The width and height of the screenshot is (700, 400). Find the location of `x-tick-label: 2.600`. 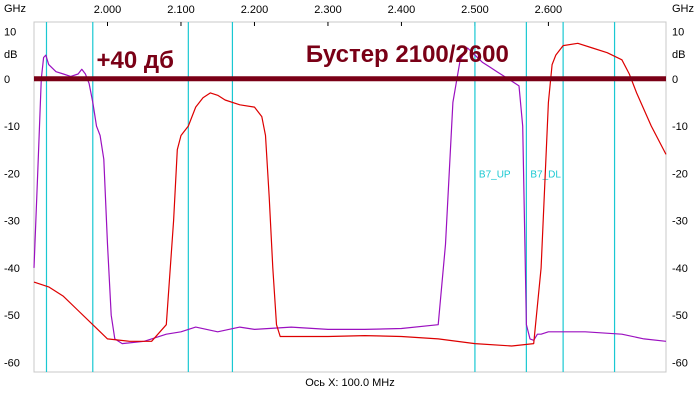

x-tick-label: 2.600 is located at coordinates (549, 10).